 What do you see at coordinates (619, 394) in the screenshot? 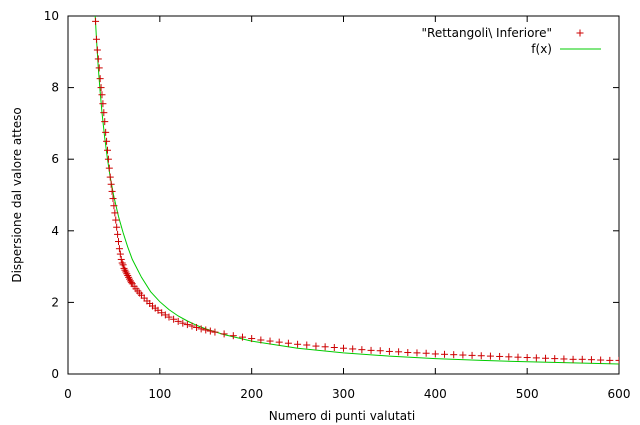
I see `x-tick-label: 600` at bounding box center [619, 394].